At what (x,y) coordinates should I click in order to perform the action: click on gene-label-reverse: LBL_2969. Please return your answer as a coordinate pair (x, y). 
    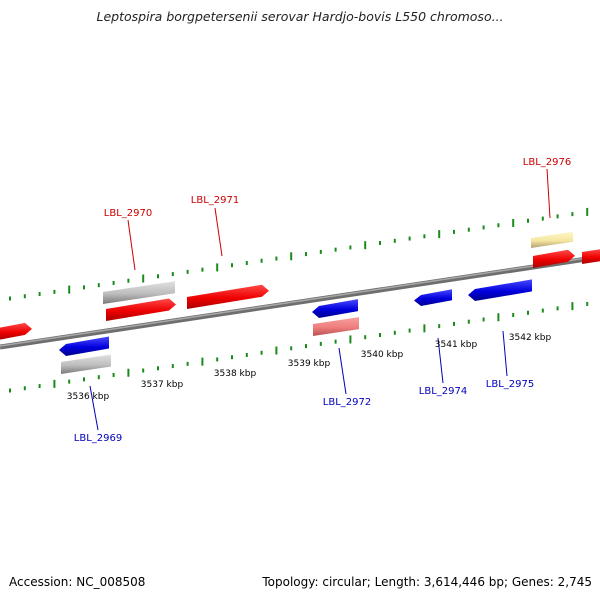
    Looking at the image, I should click on (98, 438).